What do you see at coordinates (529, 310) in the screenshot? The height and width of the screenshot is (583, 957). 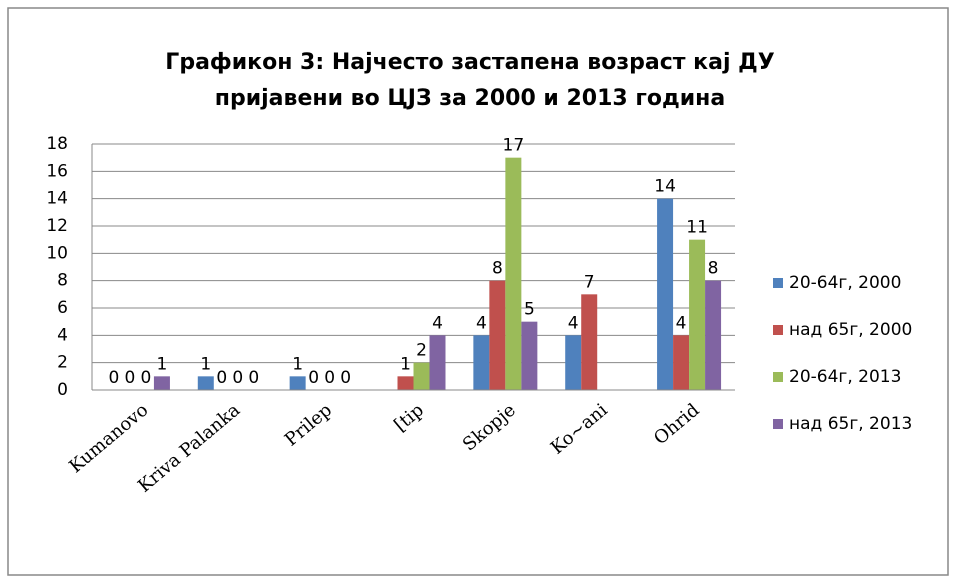 I see `value-label: 5` at bounding box center [529, 310].